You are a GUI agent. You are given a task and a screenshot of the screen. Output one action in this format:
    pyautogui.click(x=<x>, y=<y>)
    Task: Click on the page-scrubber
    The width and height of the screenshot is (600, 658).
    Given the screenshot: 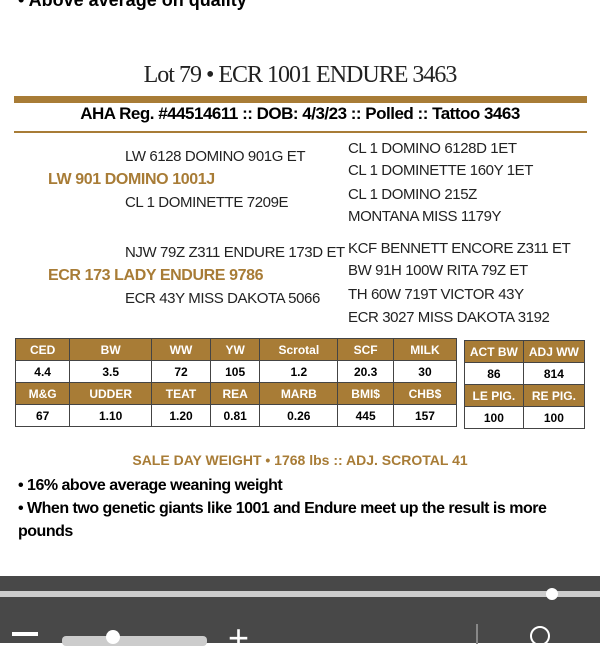 What is the action you would take?
    pyautogui.click(x=300, y=594)
    